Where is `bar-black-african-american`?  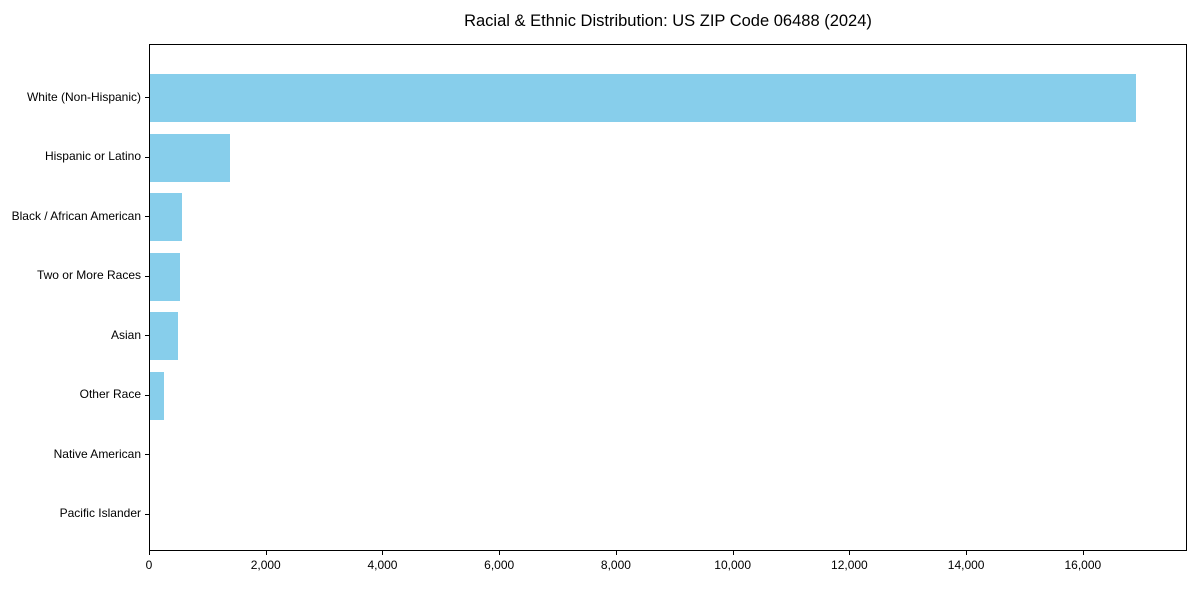 bar-black-african-american is located at coordinates (166, 217).